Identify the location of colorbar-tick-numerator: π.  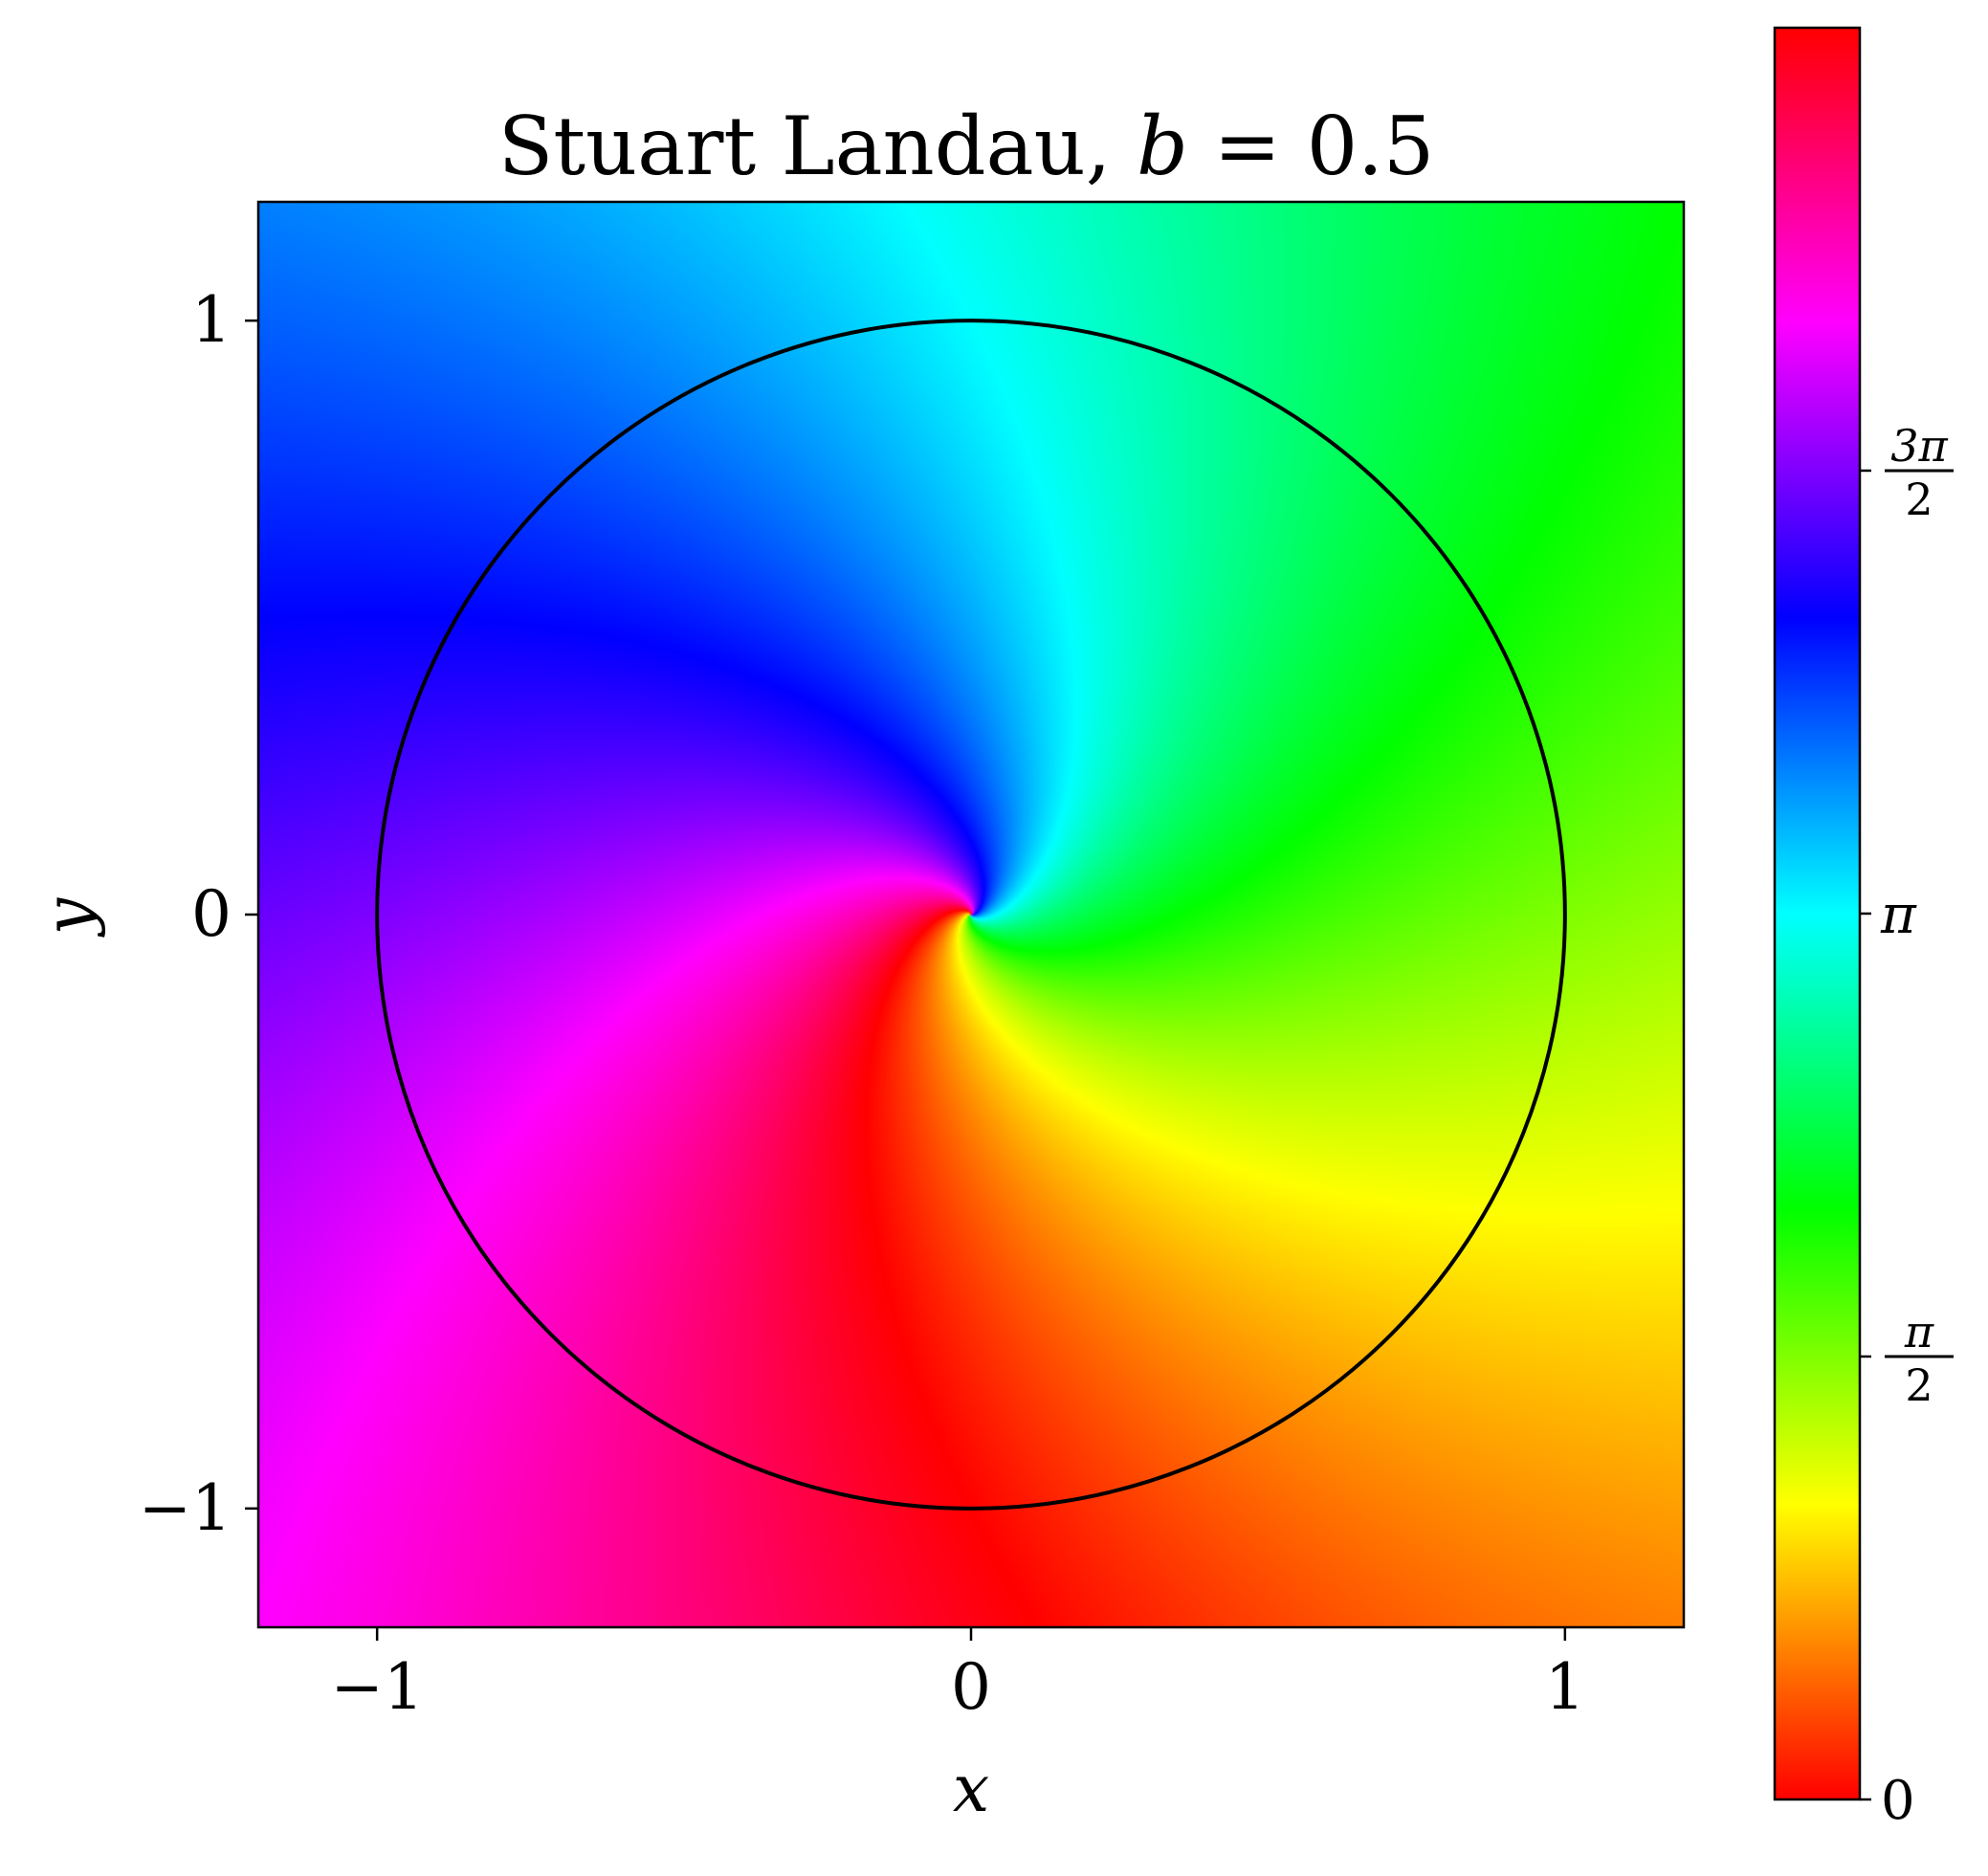
(1919, 1331).